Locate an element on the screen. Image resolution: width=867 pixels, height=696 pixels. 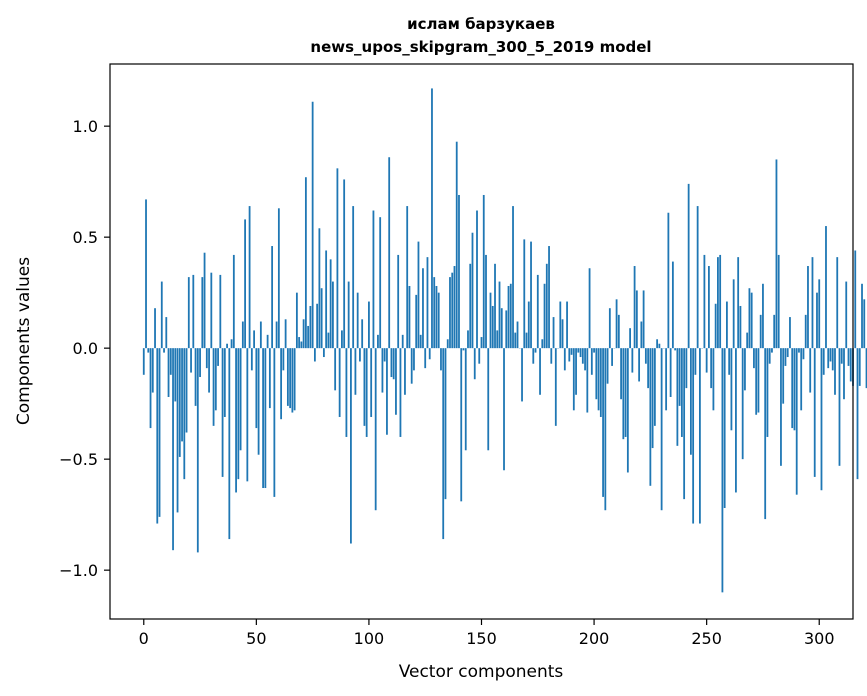
y-tick-label: 1.0 is located at coordinates (85, 126).